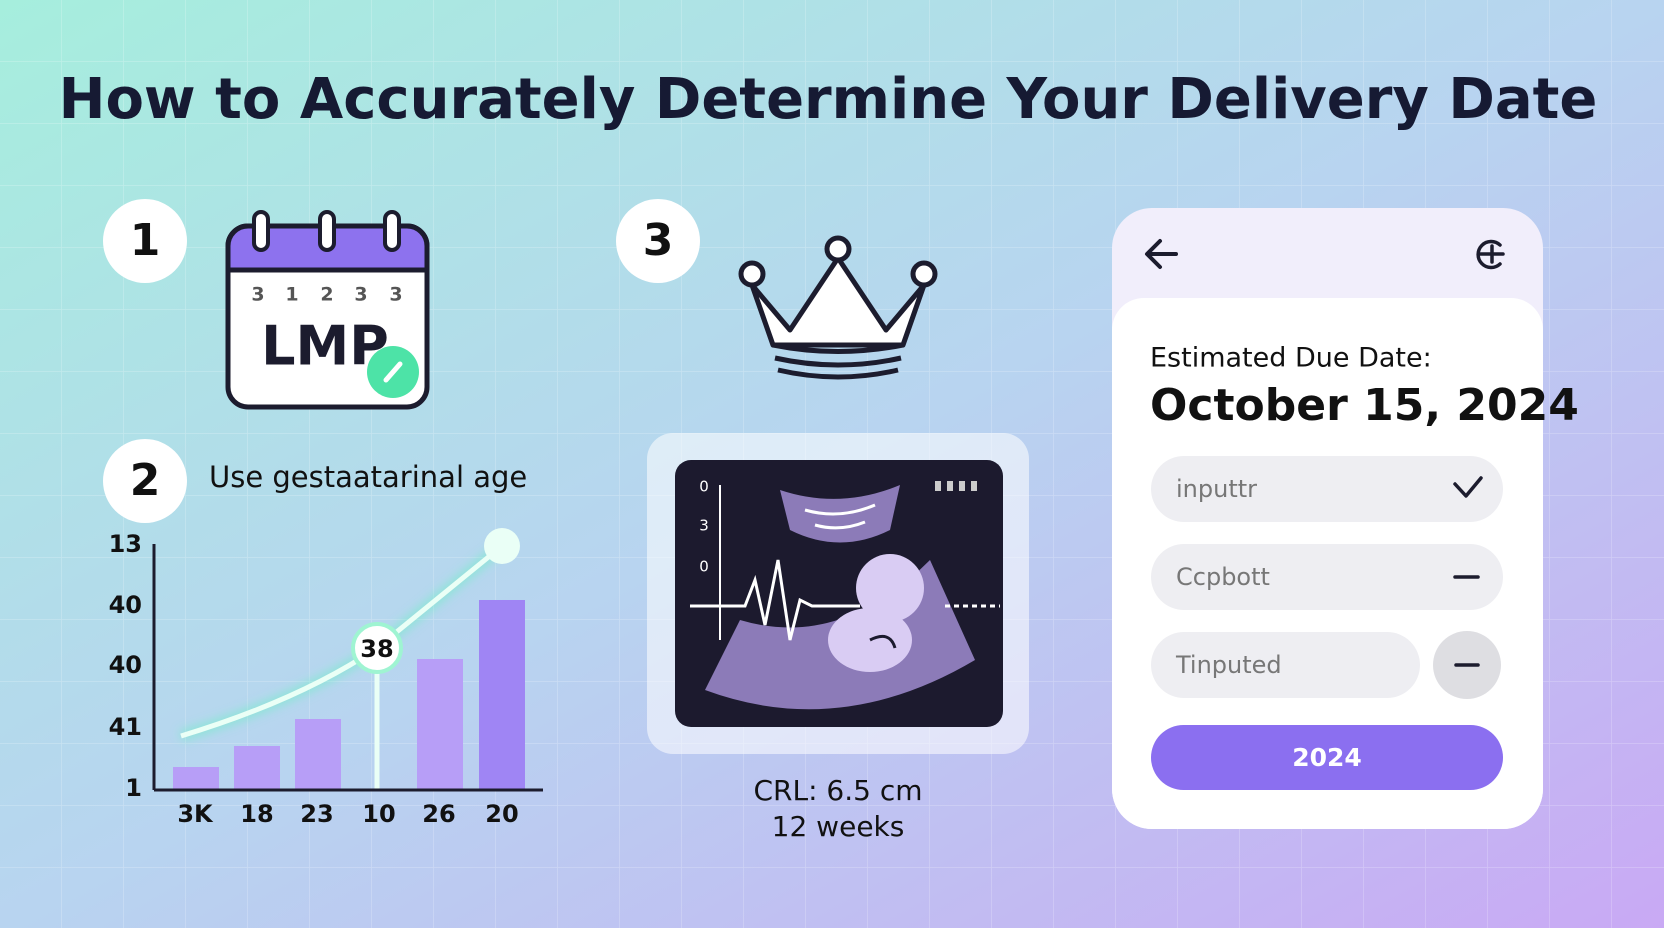 Image resolution: width=1664 pixels, height=928 pixels. I want to click on calendar-icon, so click(327, 310).